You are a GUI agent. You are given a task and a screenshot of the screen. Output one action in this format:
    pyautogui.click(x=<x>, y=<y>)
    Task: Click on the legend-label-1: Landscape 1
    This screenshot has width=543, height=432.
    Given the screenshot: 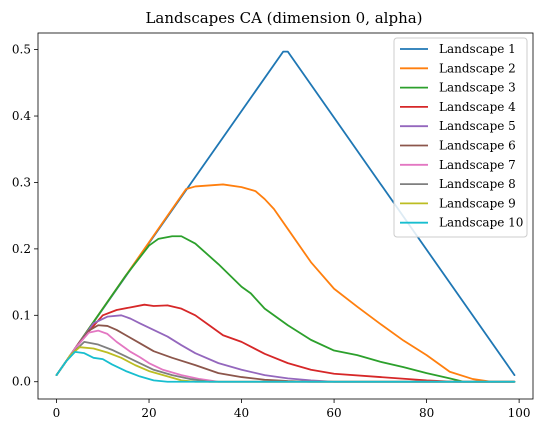 What is the action you would take?
    pyautogui.click(x=477, y=49)
    